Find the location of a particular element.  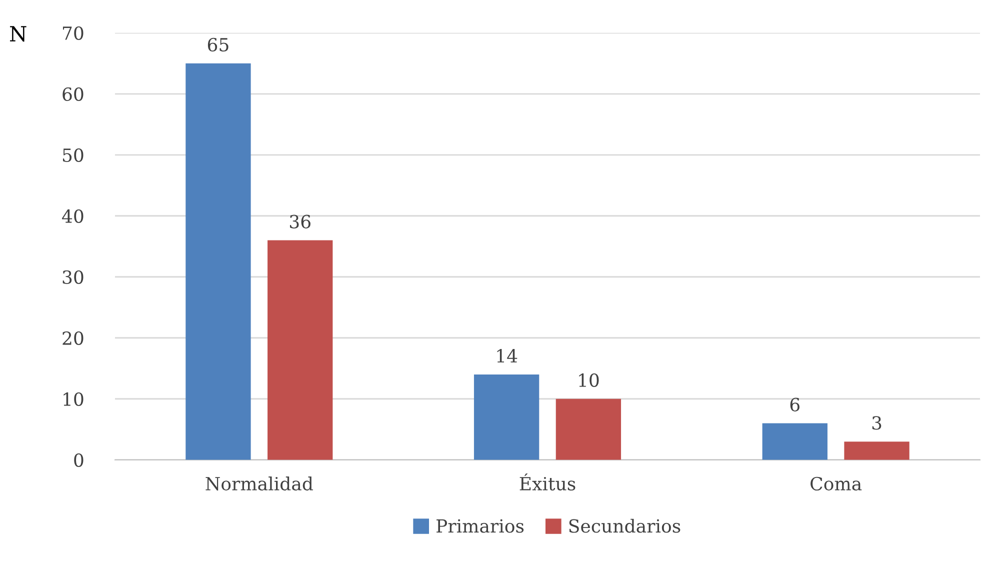

y-axis-title: N is located at coordinates (18, 34).